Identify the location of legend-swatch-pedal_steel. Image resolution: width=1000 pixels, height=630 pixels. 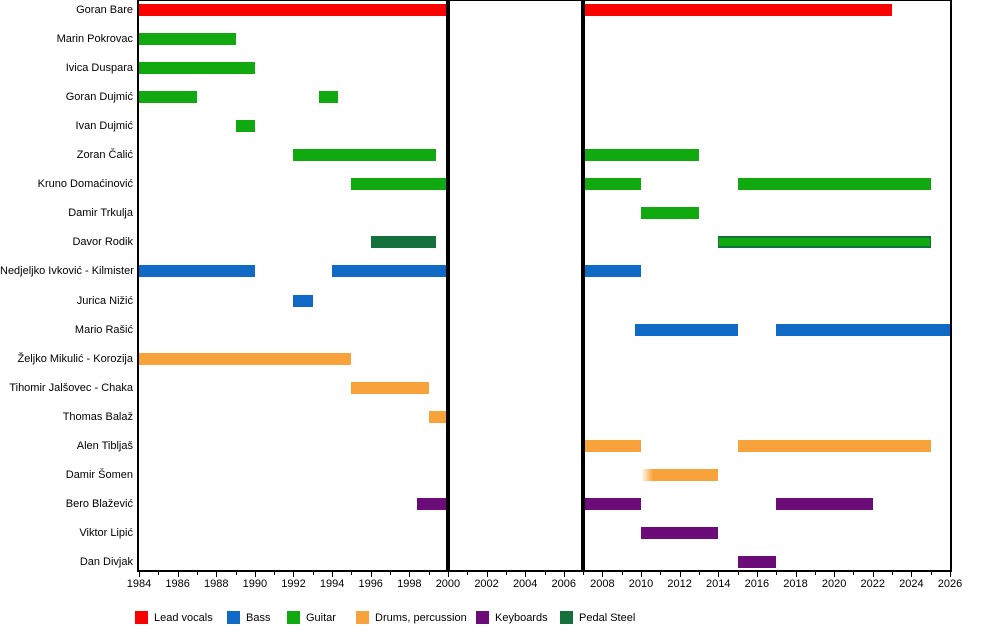
(566, 617).